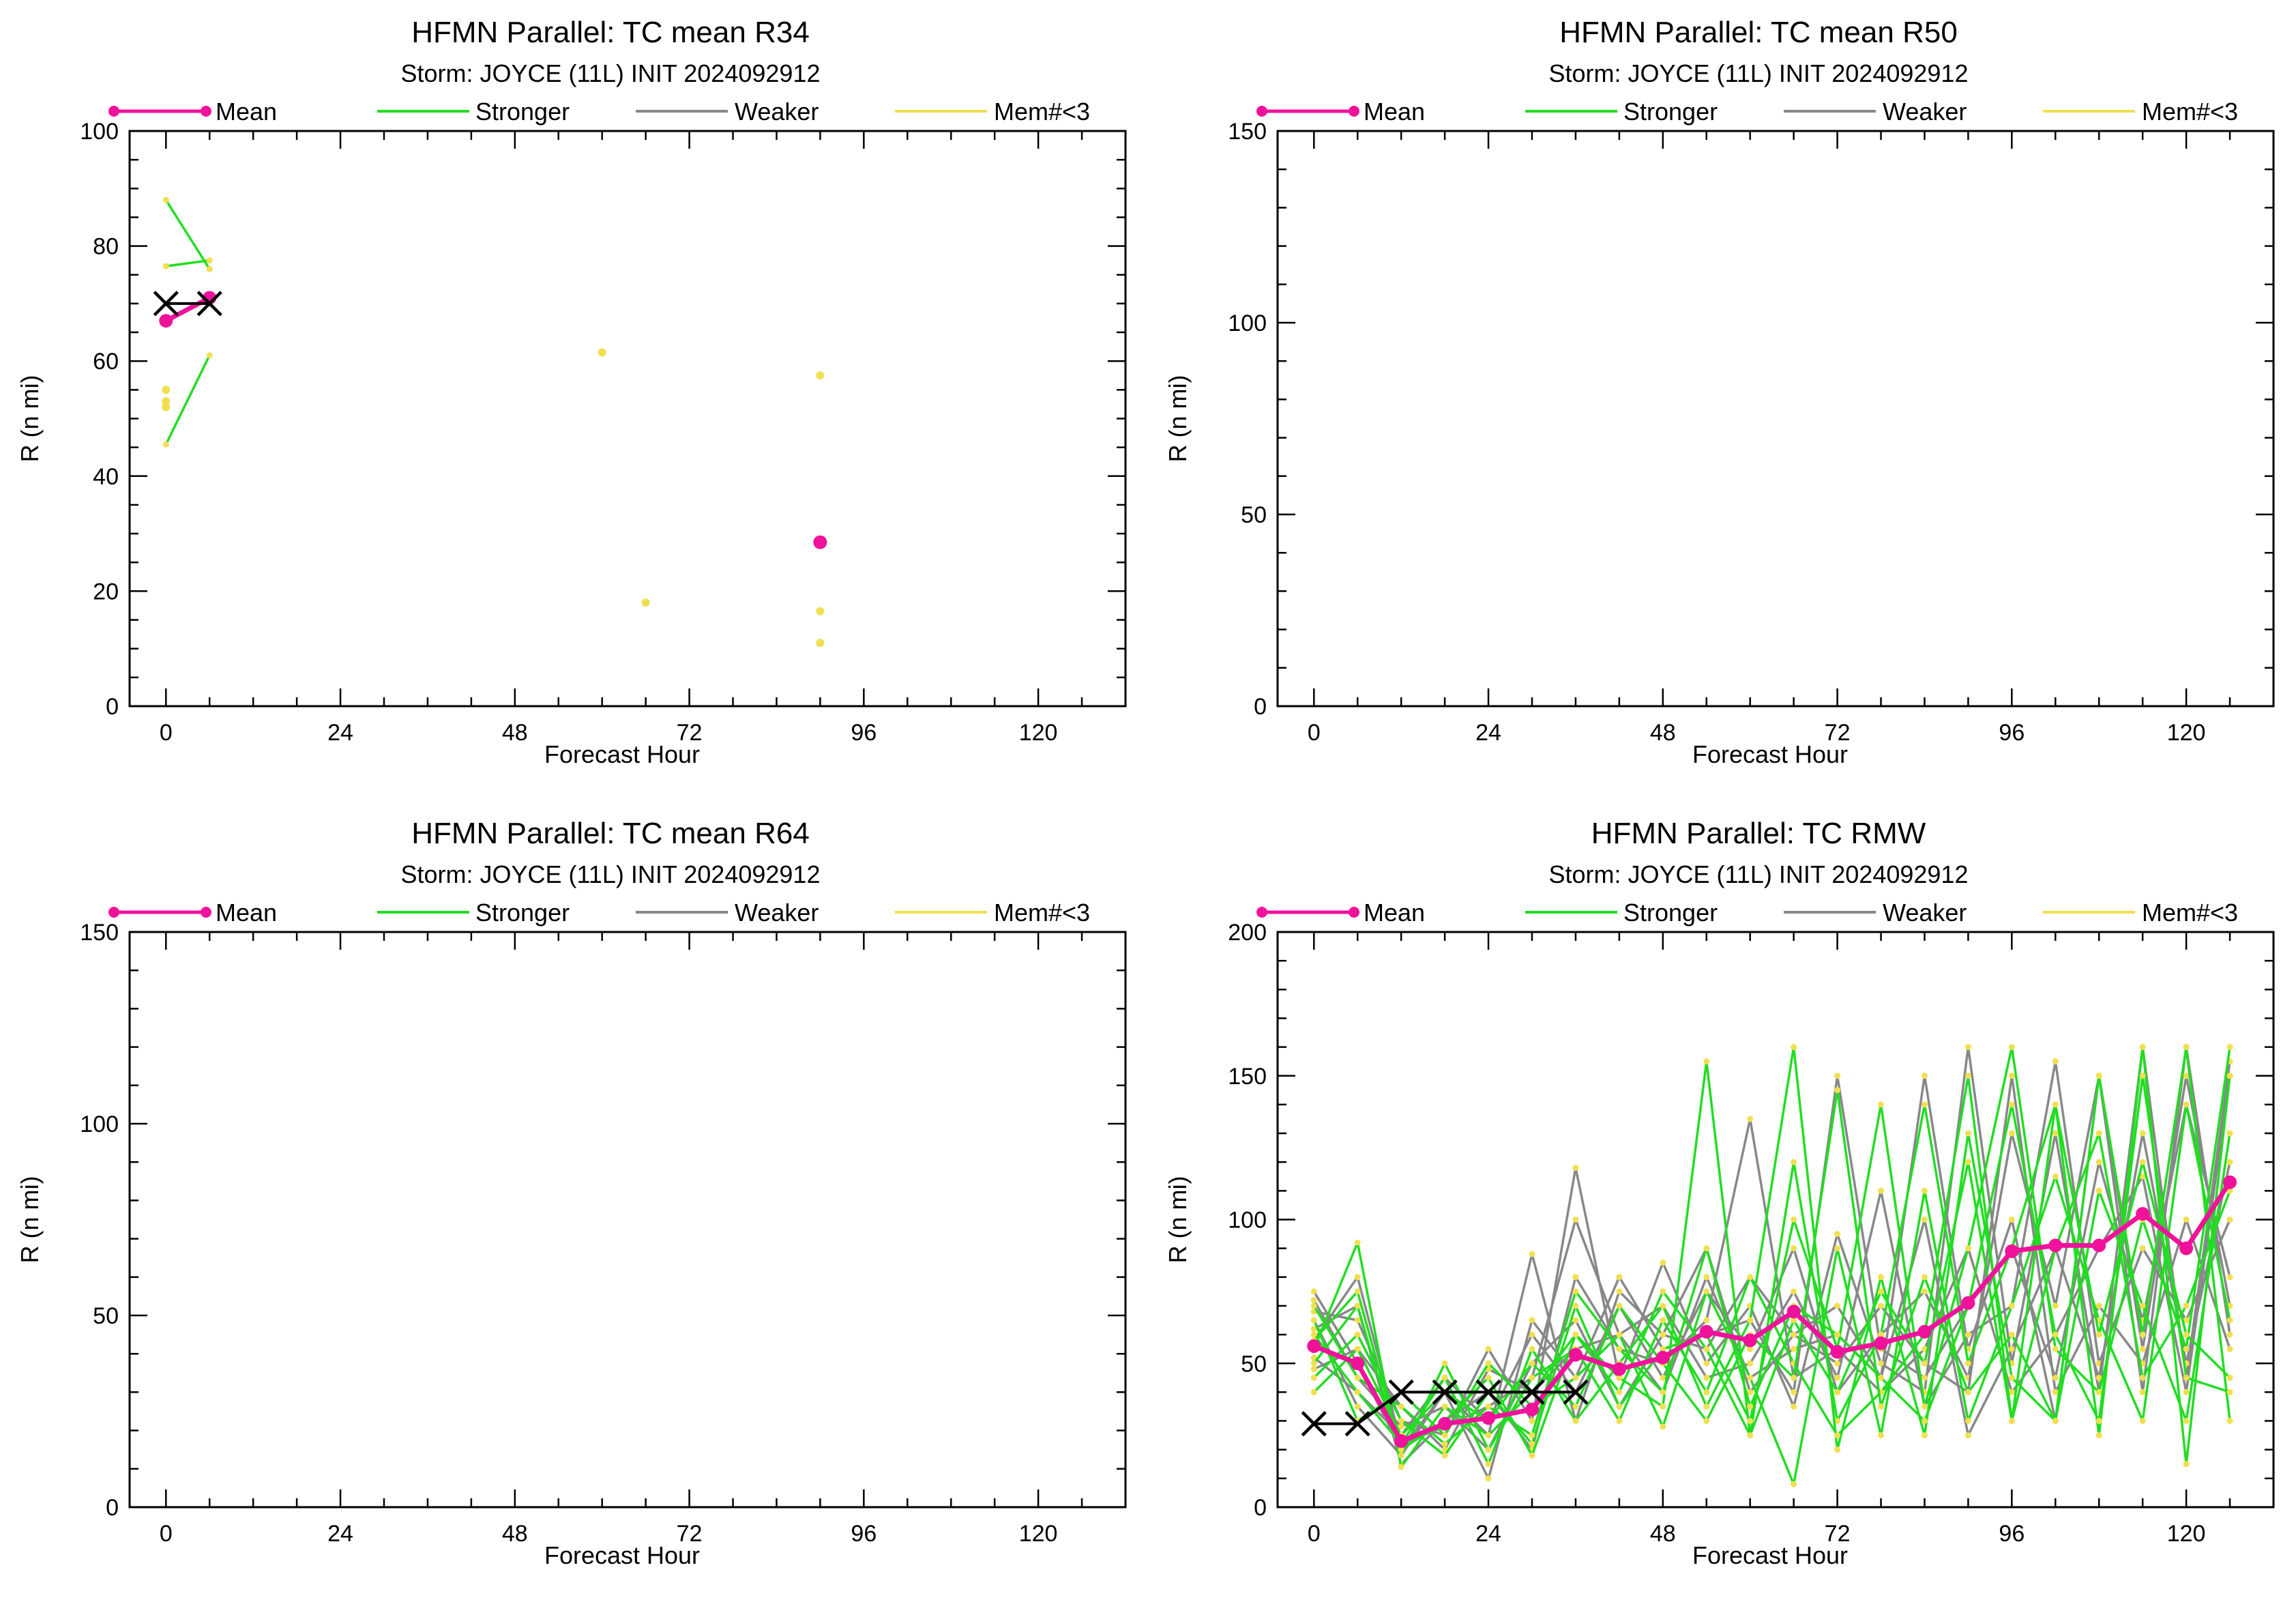 Image resolution: width=2296 pixels, height=1602 pixels. I want to click on y-tick-label: 200, so click(1248, 933).